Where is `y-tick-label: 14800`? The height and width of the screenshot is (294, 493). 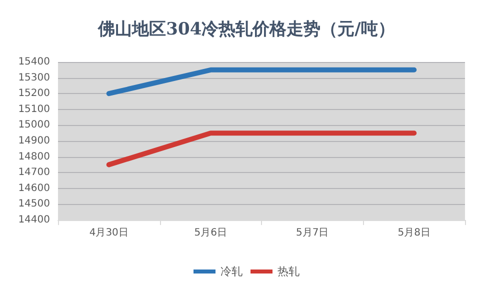
y-tick-label: 14800 is located at coordinates (34, 156).